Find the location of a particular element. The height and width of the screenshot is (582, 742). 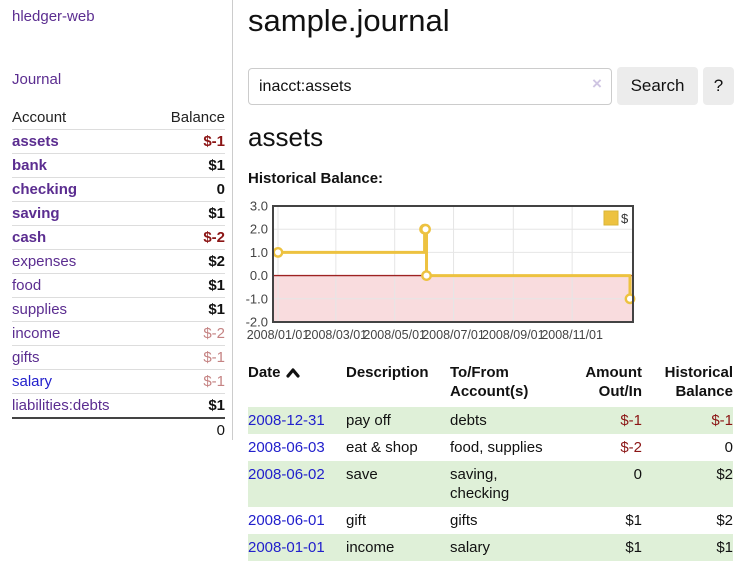

accounts-total-row: 0 is located at coordinates (118, 429).